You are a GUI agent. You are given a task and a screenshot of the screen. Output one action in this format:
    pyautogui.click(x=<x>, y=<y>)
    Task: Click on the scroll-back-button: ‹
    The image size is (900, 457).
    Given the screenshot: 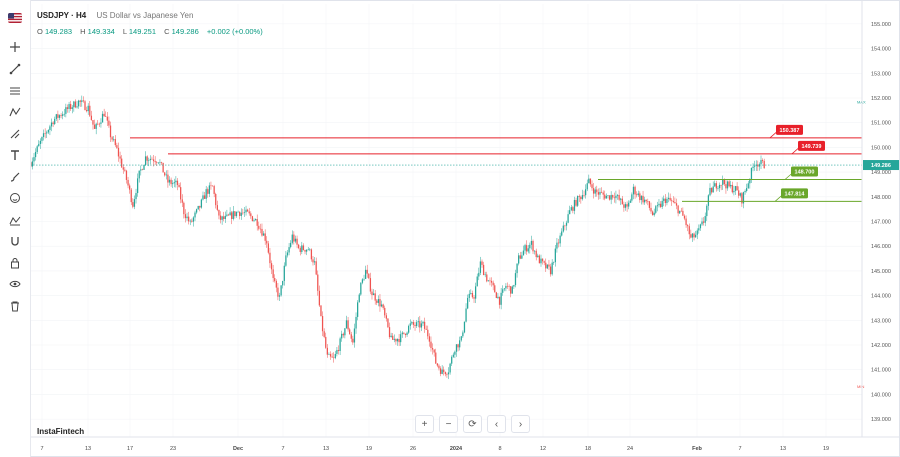 What is the action you would take?
    pyautogui.click(x=496, y=424)
    